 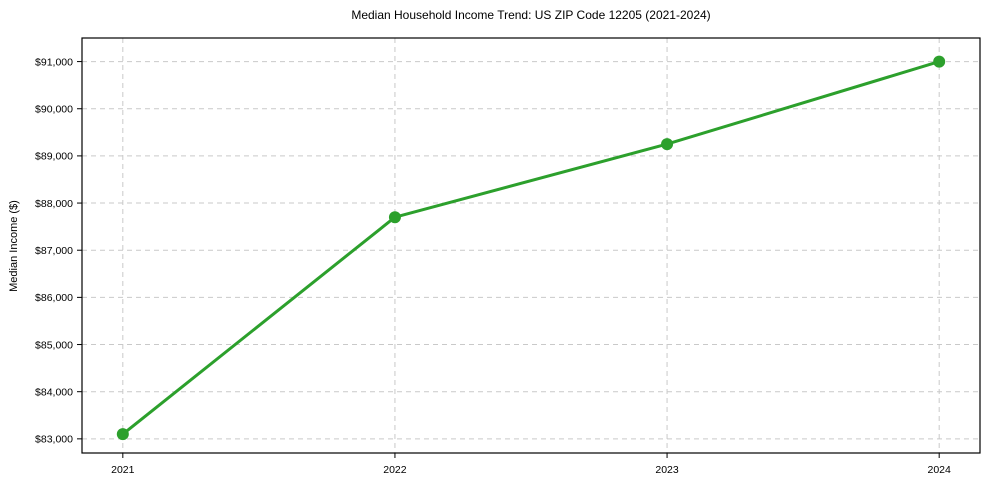 I want to click on x-tick-label: 2024, so click(x=940, y=470).